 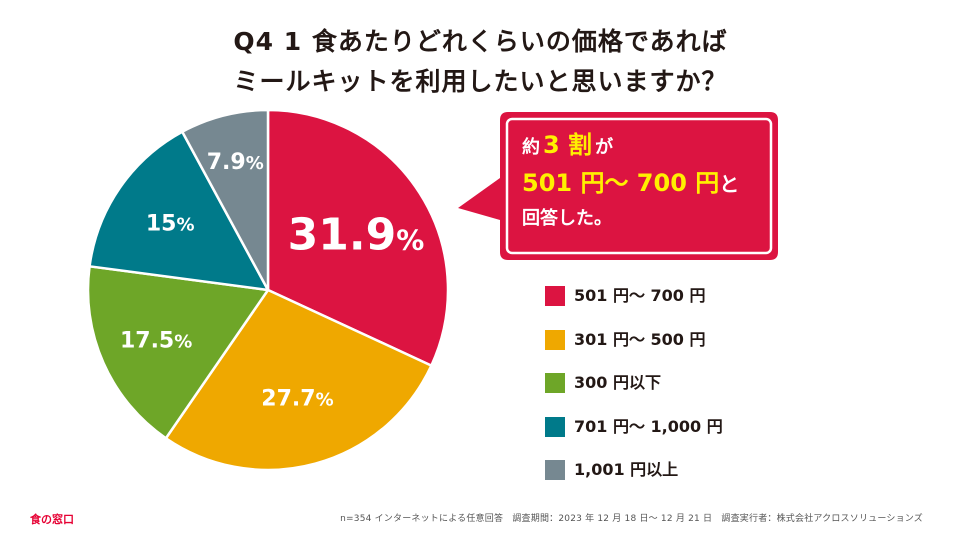 I want to click on legend-item: 300 円以下, so click(x=634, y=392).